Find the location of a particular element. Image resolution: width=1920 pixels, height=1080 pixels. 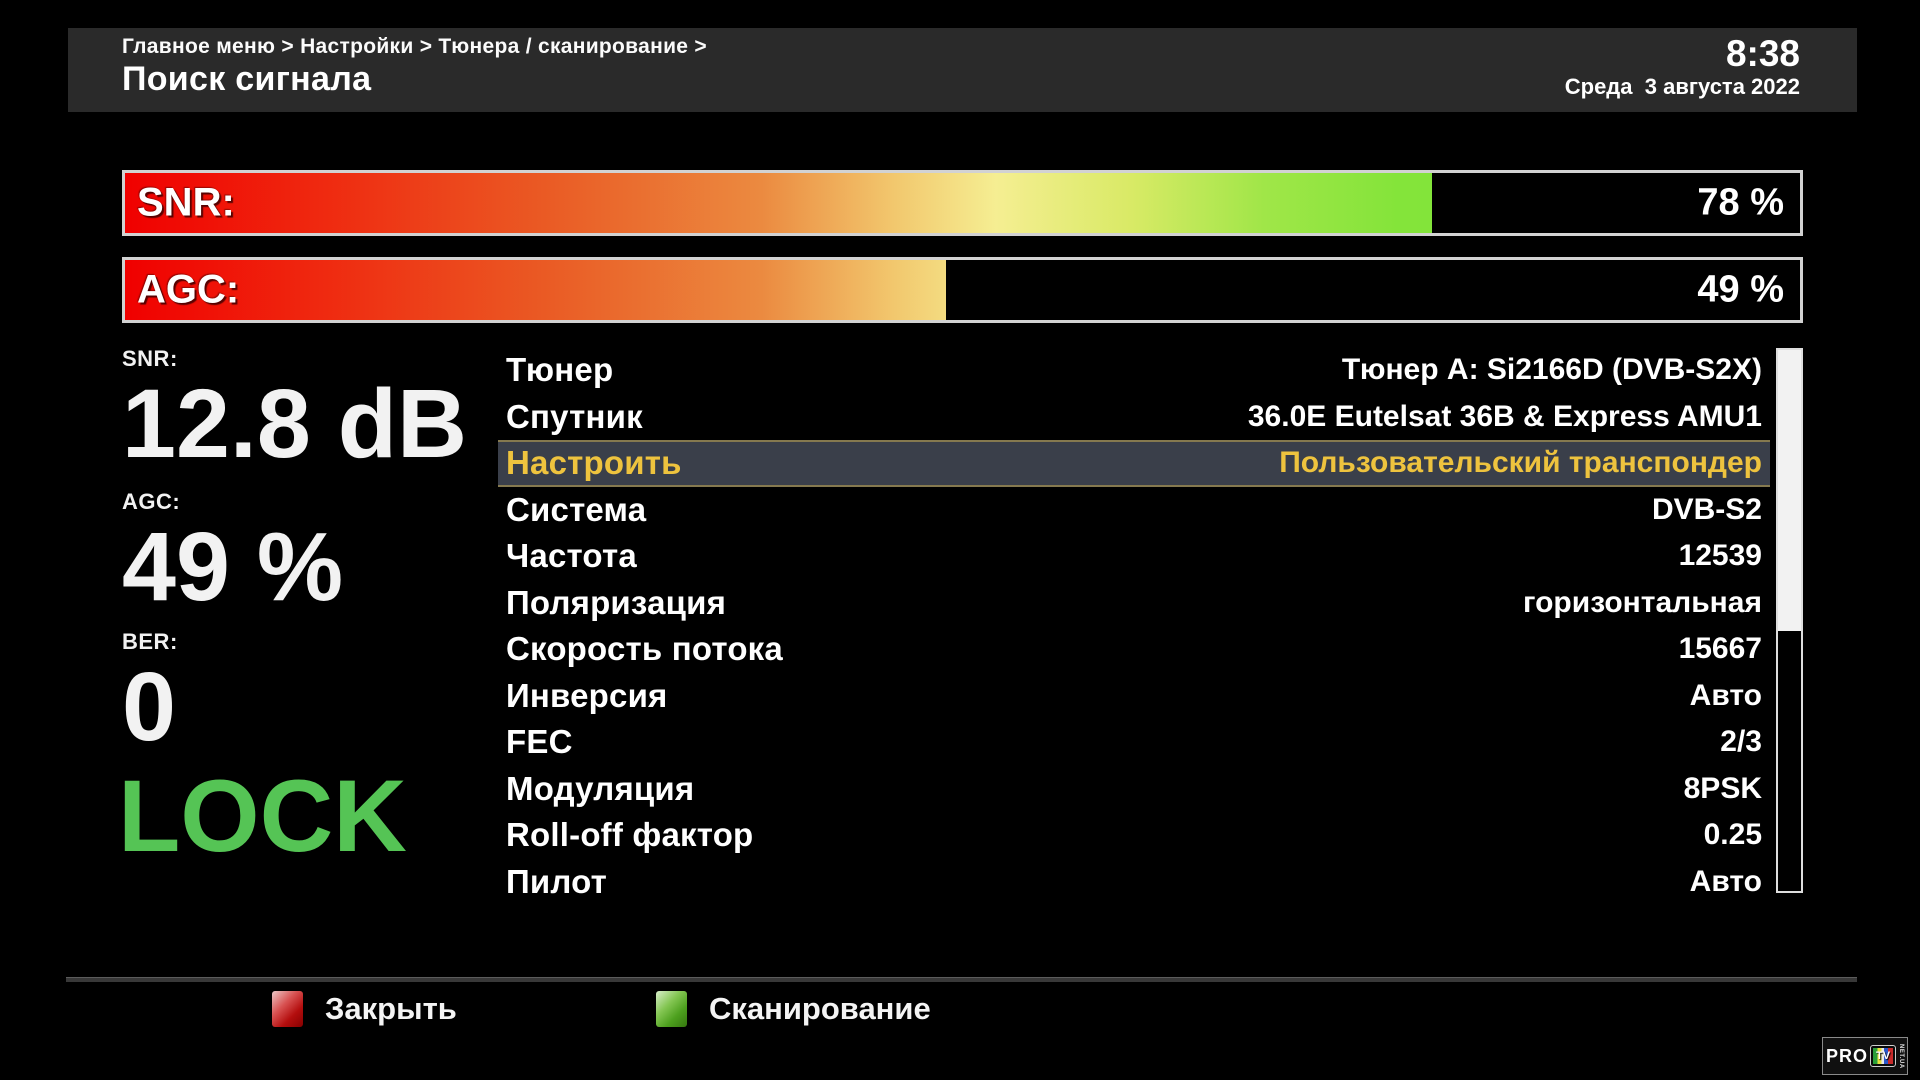

green-key-button: Сканирование is located at coordinates (793, 1009).